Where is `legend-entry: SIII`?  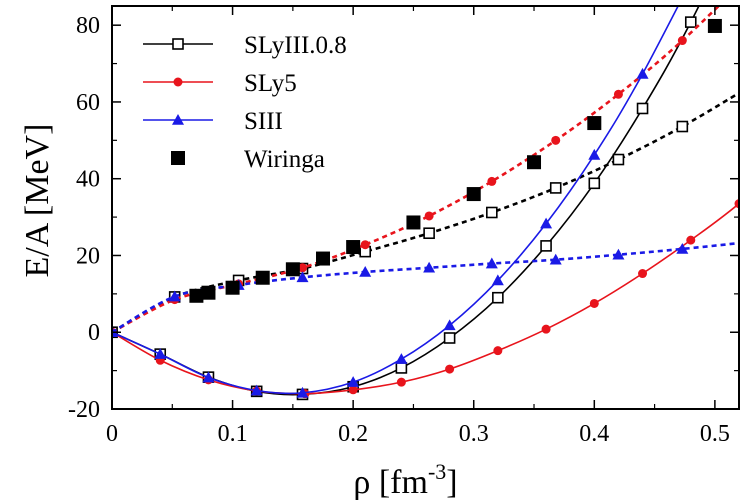
legend-entry: SIII is located at coordinates (213, 121).